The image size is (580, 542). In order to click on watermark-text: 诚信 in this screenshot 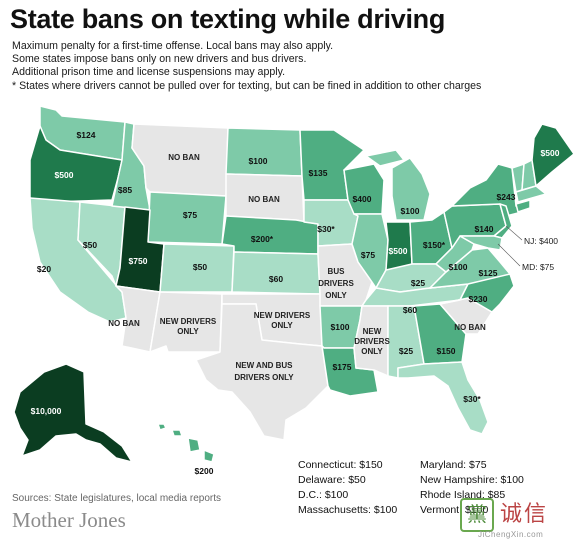, I will do `click(524, 513)`.